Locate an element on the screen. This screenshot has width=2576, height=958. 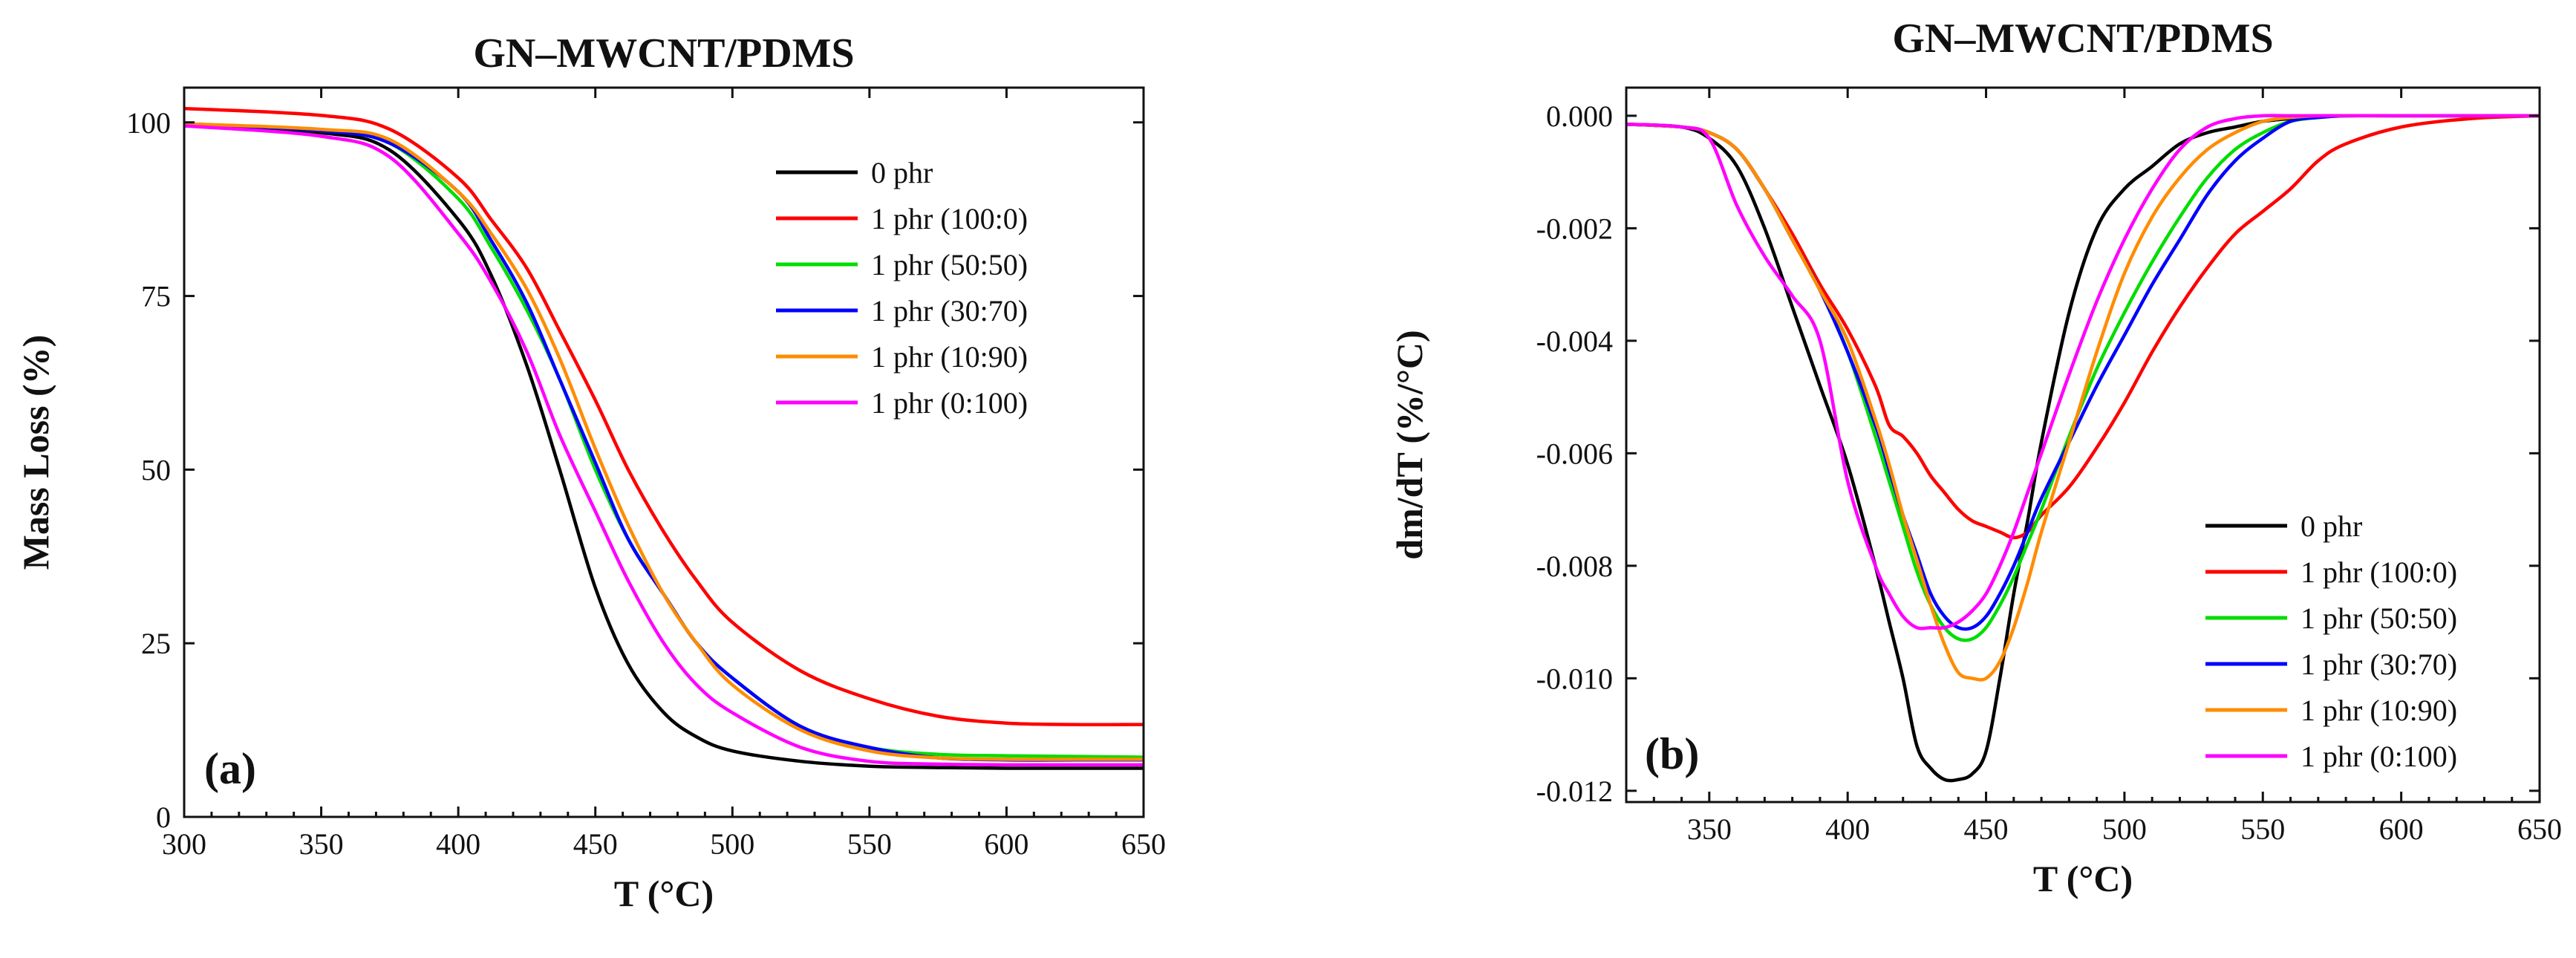
y-tick-label: 100 is located at coordinates (148, 123).